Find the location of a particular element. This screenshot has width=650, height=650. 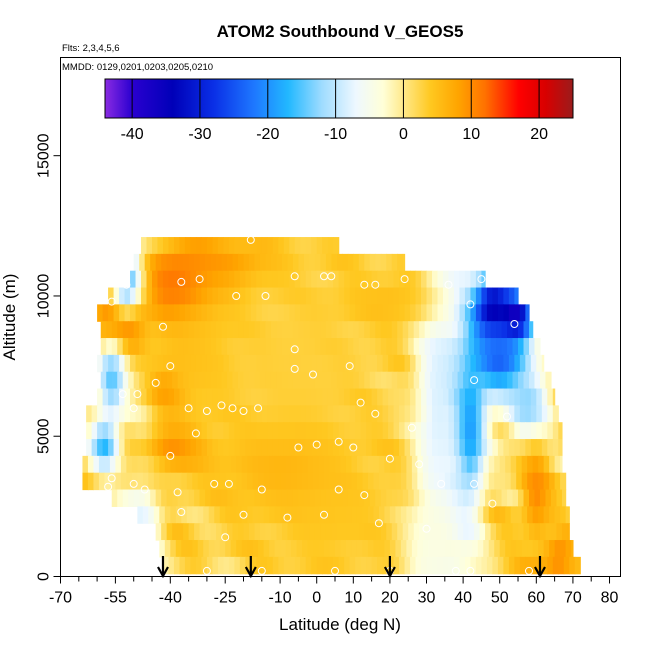

arrows-layer is located at coordinates (351, 567).